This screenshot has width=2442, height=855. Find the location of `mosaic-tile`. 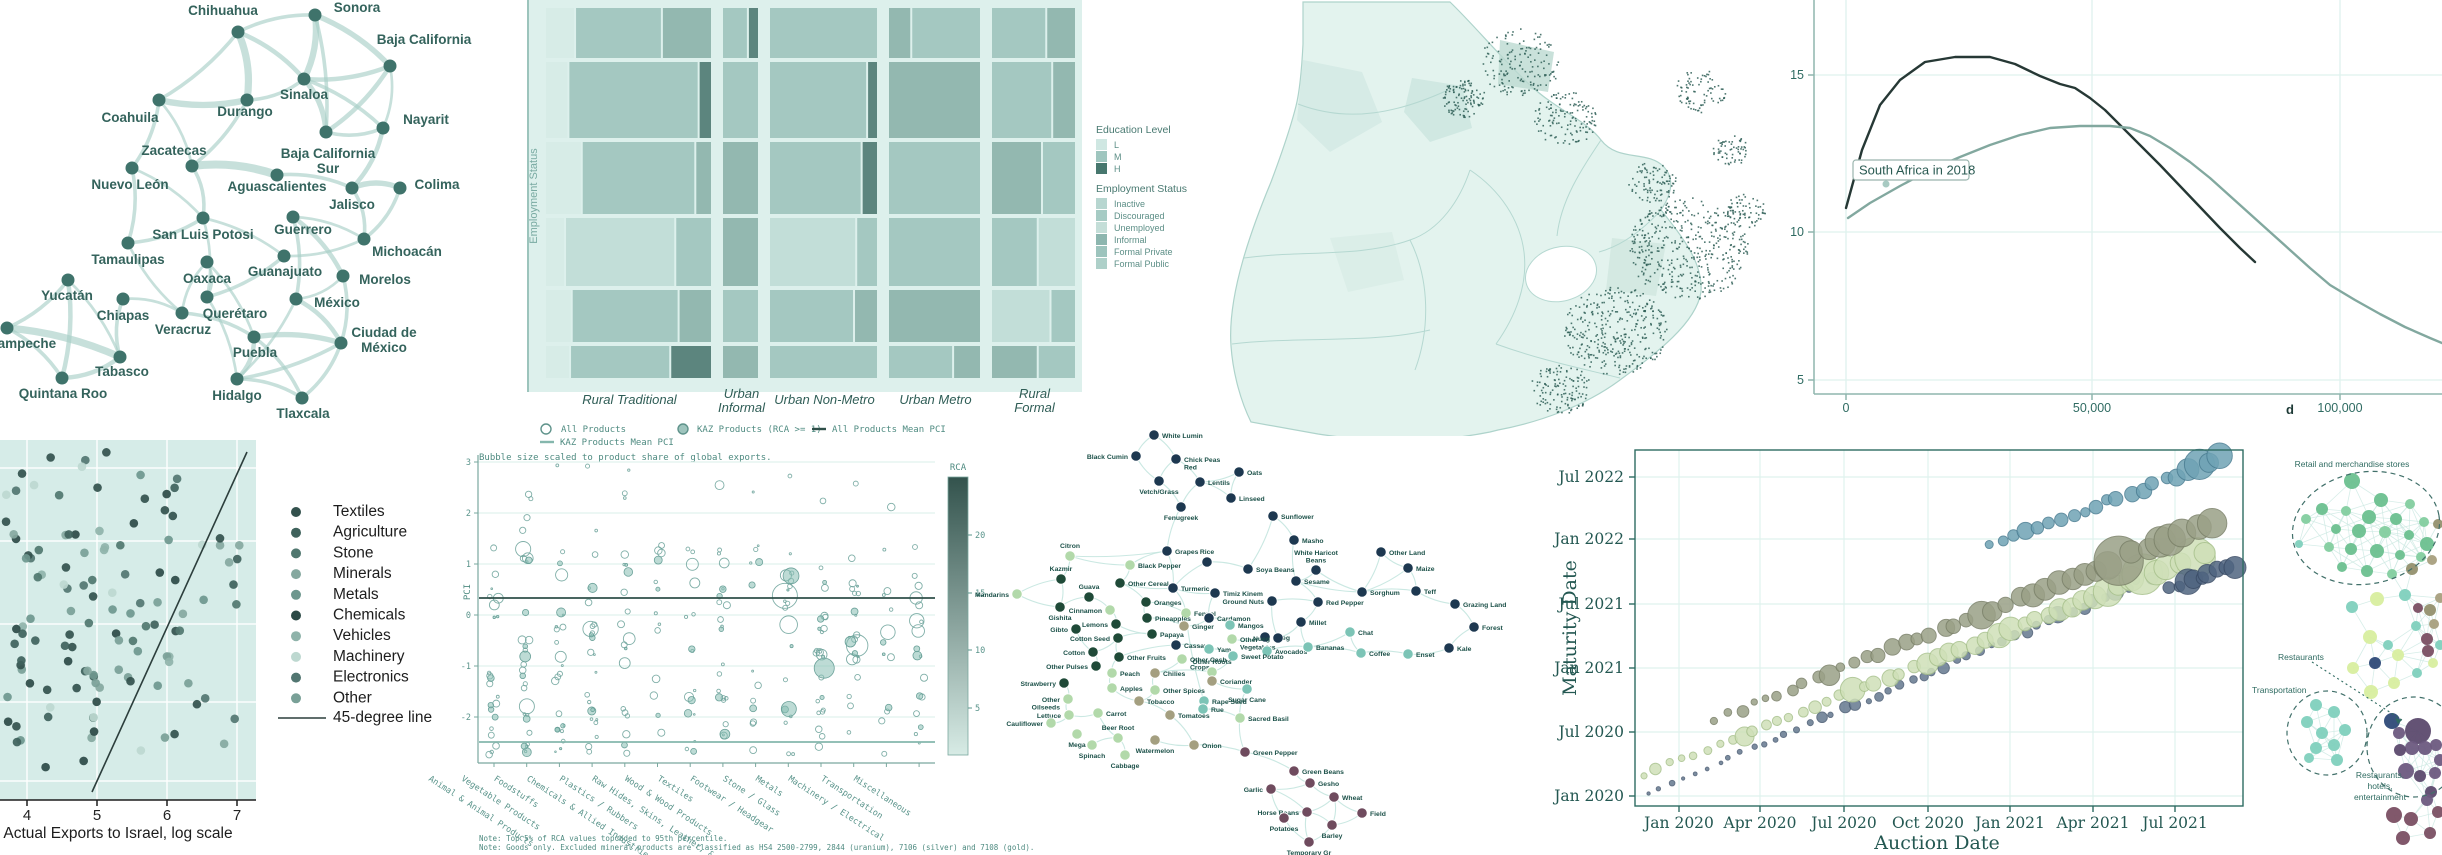

mosaic-tile is located at coordinates (740, 316).